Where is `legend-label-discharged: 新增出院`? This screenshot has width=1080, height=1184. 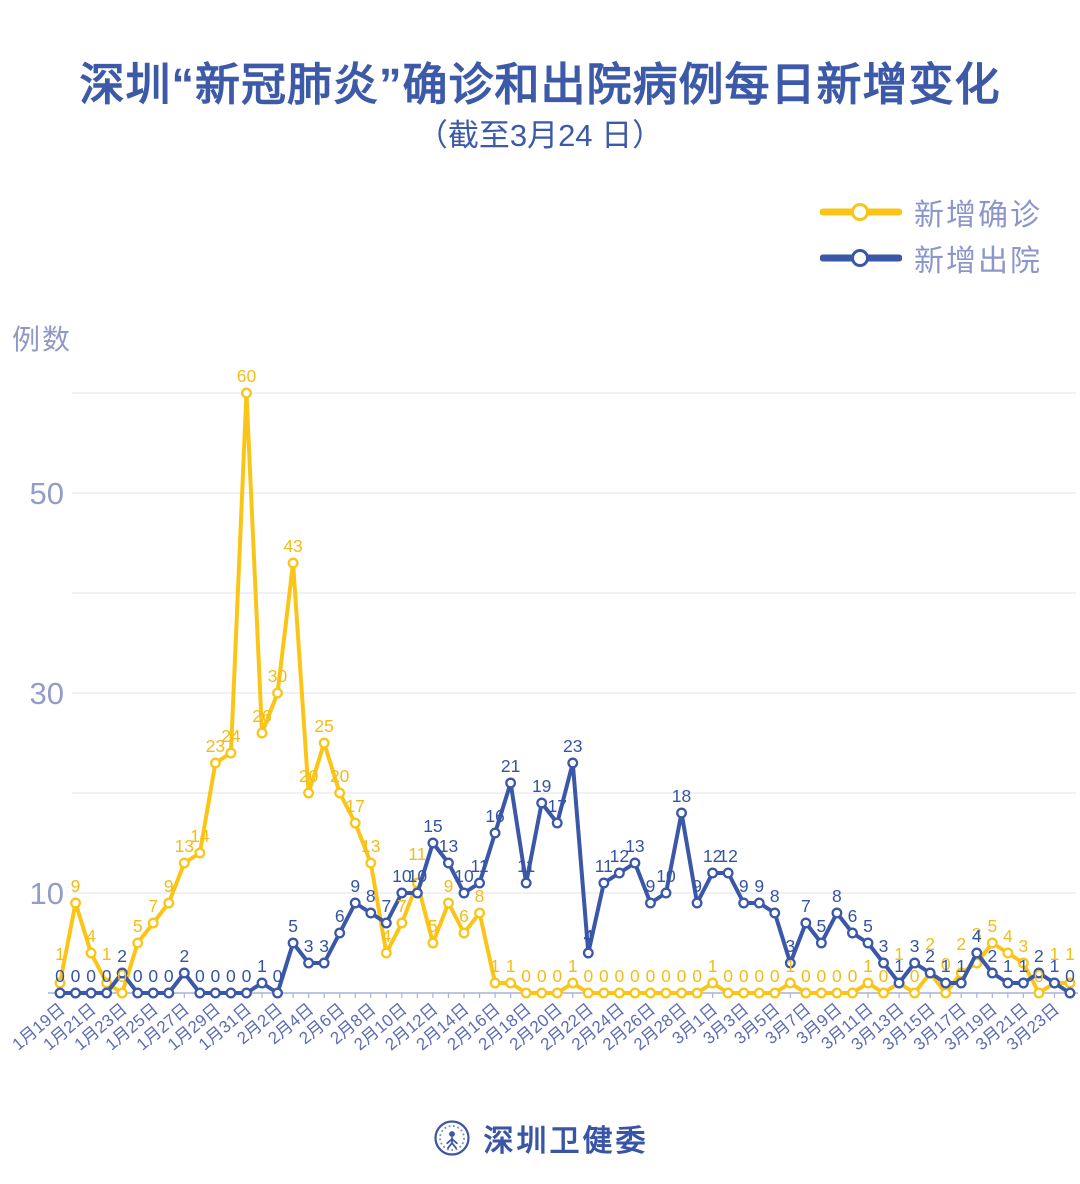 legend-label-discharged: 新增出院 is located at coordinates (978, 261).